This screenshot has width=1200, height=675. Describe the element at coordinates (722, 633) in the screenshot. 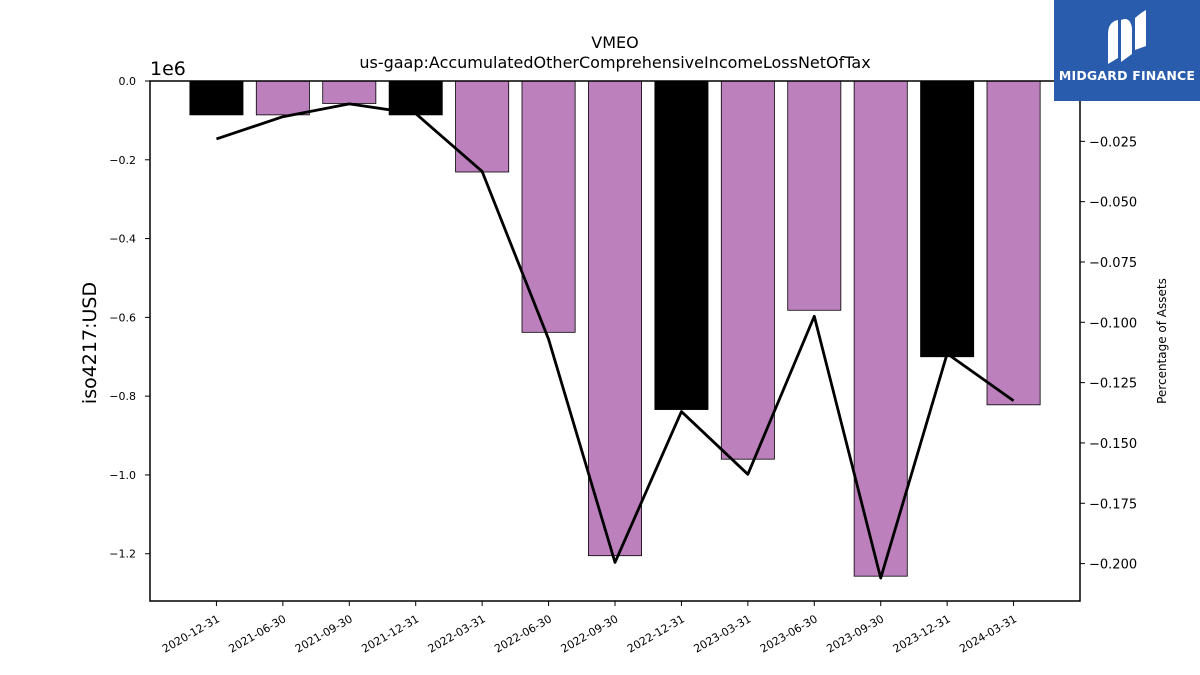

I see `x-tick-label: 2023-03-31` at that location.